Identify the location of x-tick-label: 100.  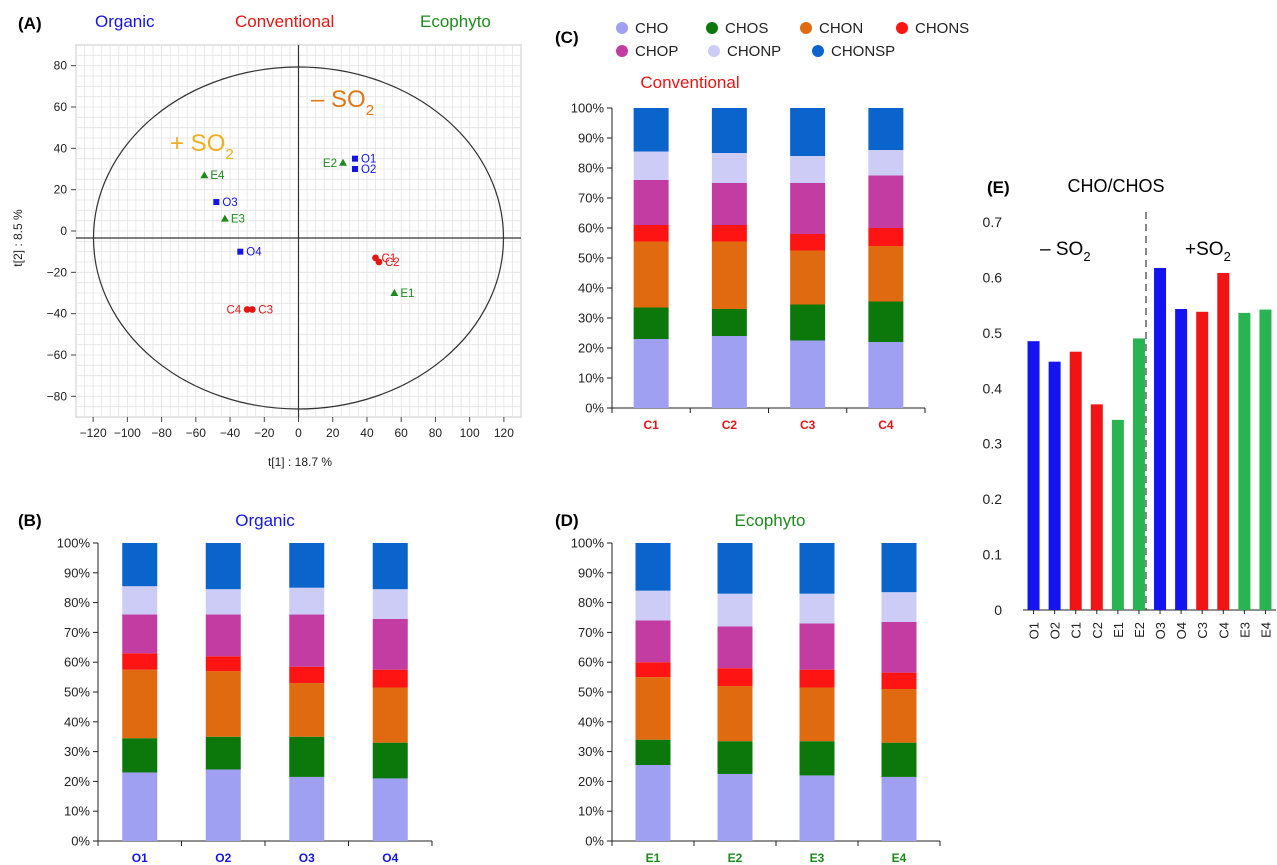
(470, 433).